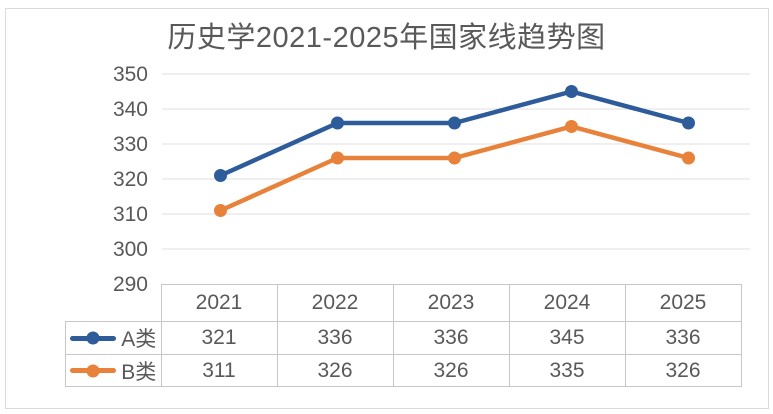 The width and height of the screenshot is (773, 414). I want to click on value-cell-B类-2021: 311, so click(219, 370).